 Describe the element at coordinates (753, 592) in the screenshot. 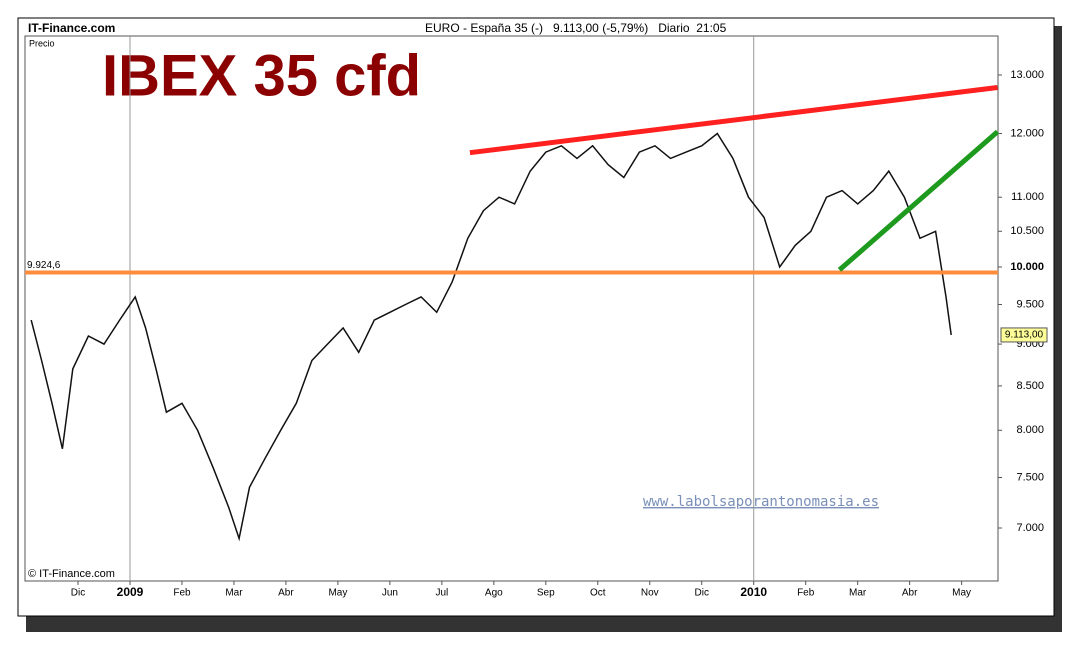

I see `x-tick-label: 2010` at that location.